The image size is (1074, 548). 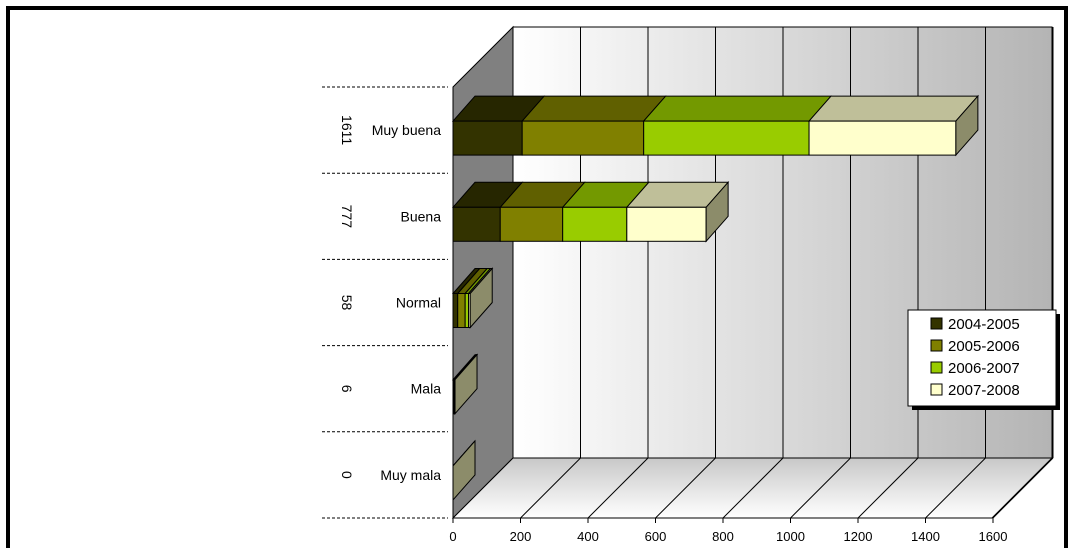 I want to click on category-total-label: 1611, so click(x=347, y=130).